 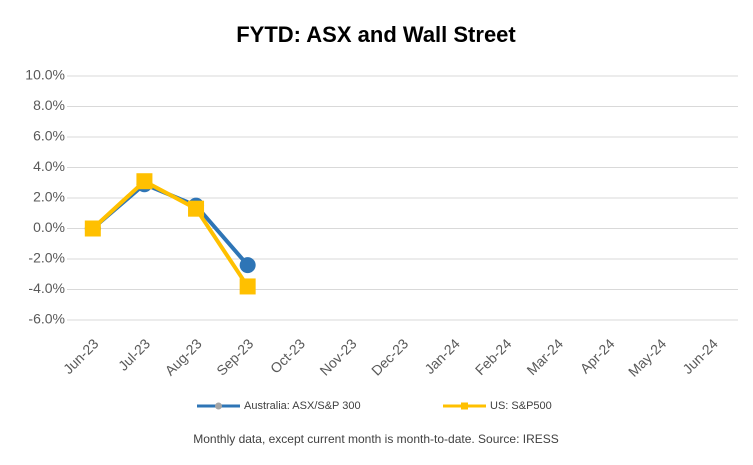 I want to click on x-tick-label: Sep-23, so click(x=234, y=356).